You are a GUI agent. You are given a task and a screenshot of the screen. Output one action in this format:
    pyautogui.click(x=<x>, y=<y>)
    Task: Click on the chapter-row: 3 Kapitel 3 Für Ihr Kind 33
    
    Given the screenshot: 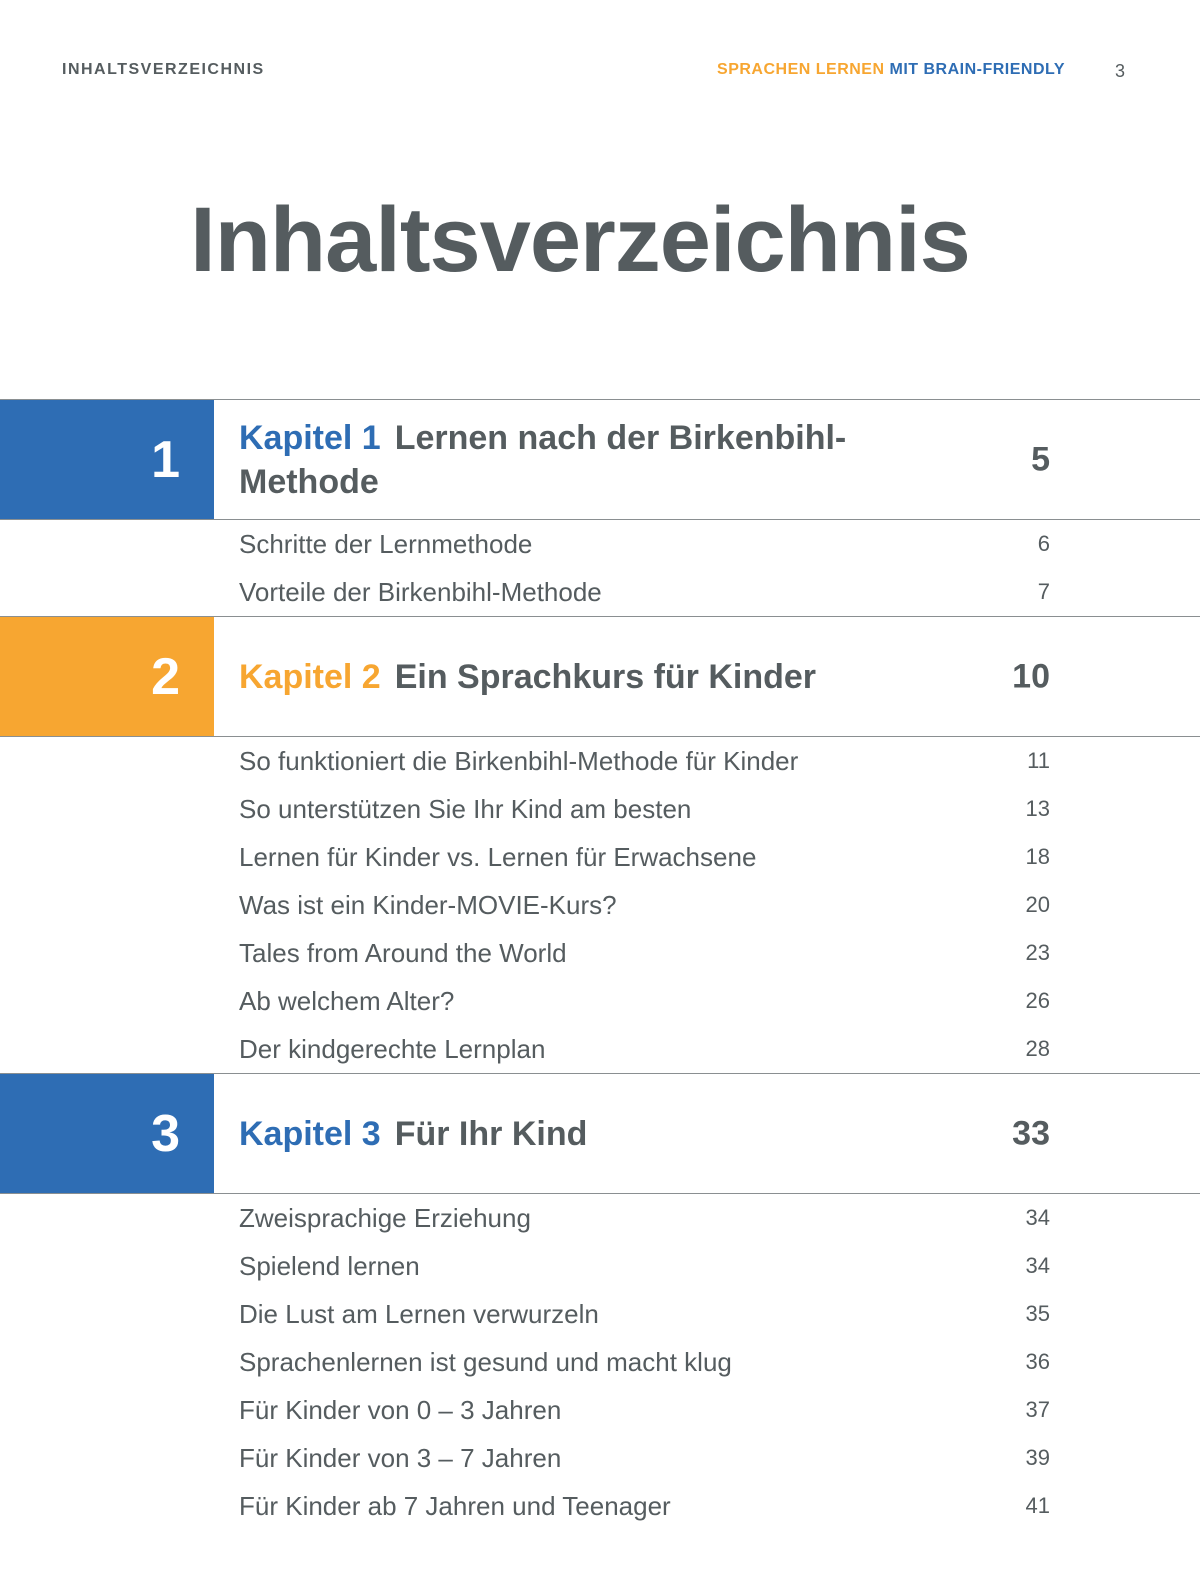 What is the action you would take?
    pyautogui.click(x=600, y=1134)
    